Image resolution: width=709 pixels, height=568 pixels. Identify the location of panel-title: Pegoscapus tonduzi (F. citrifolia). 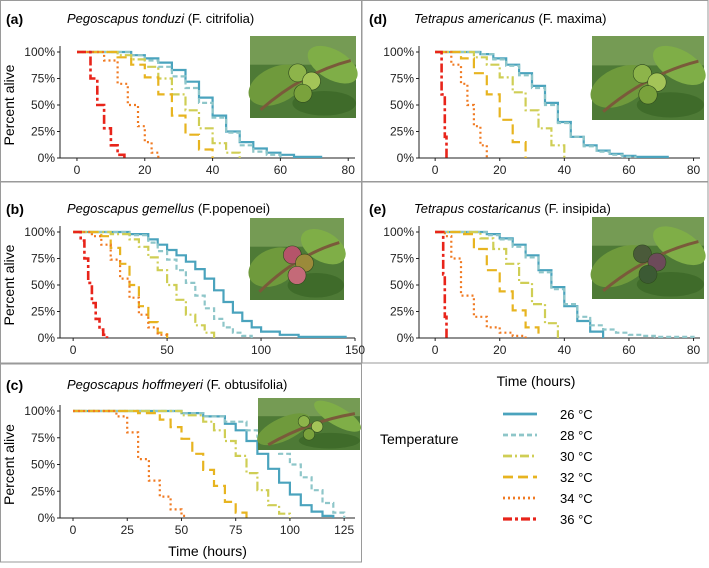
(160, 18).